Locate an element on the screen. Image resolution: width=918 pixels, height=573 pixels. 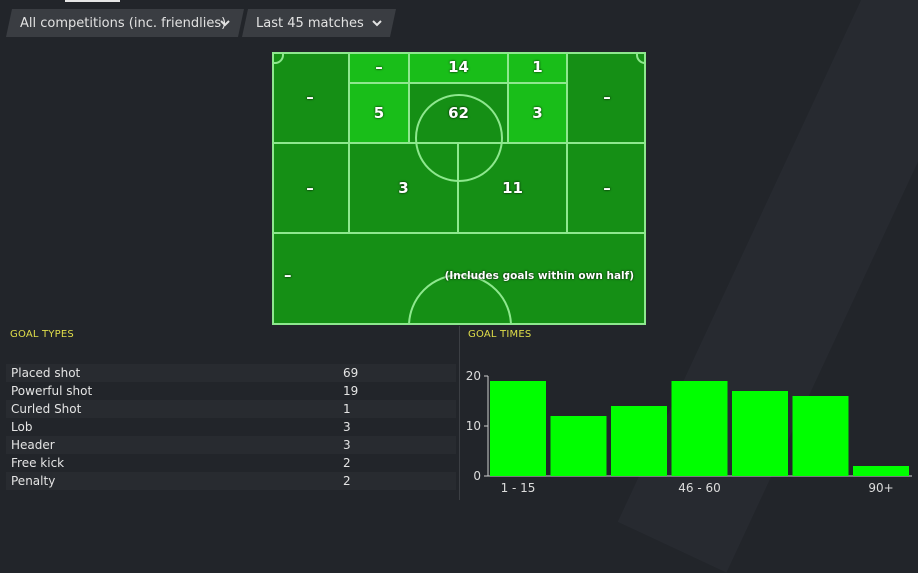
goal-type-label: Penalty is located at coordinates (33, 481).